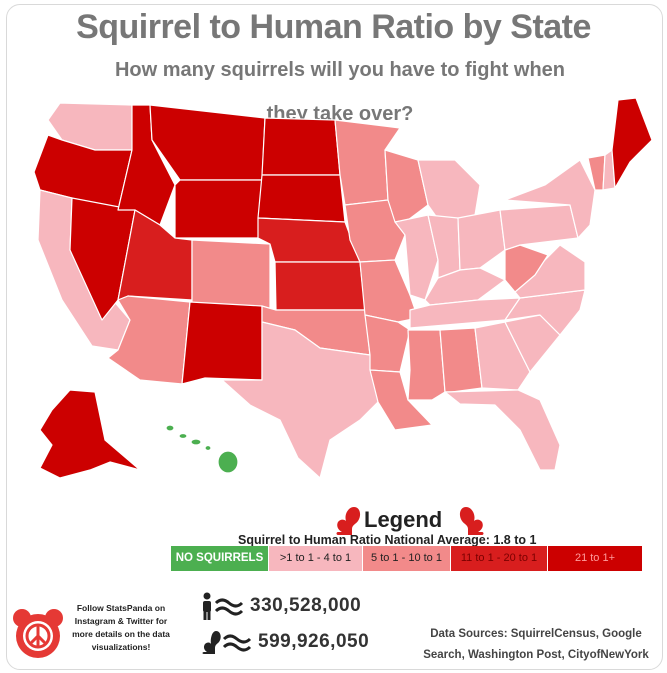 This screenshot has width=667, height=673. What do you see at coordinates (300, 400) in the screenshot?
I see `state-TX` at bounding box center [300, 400].